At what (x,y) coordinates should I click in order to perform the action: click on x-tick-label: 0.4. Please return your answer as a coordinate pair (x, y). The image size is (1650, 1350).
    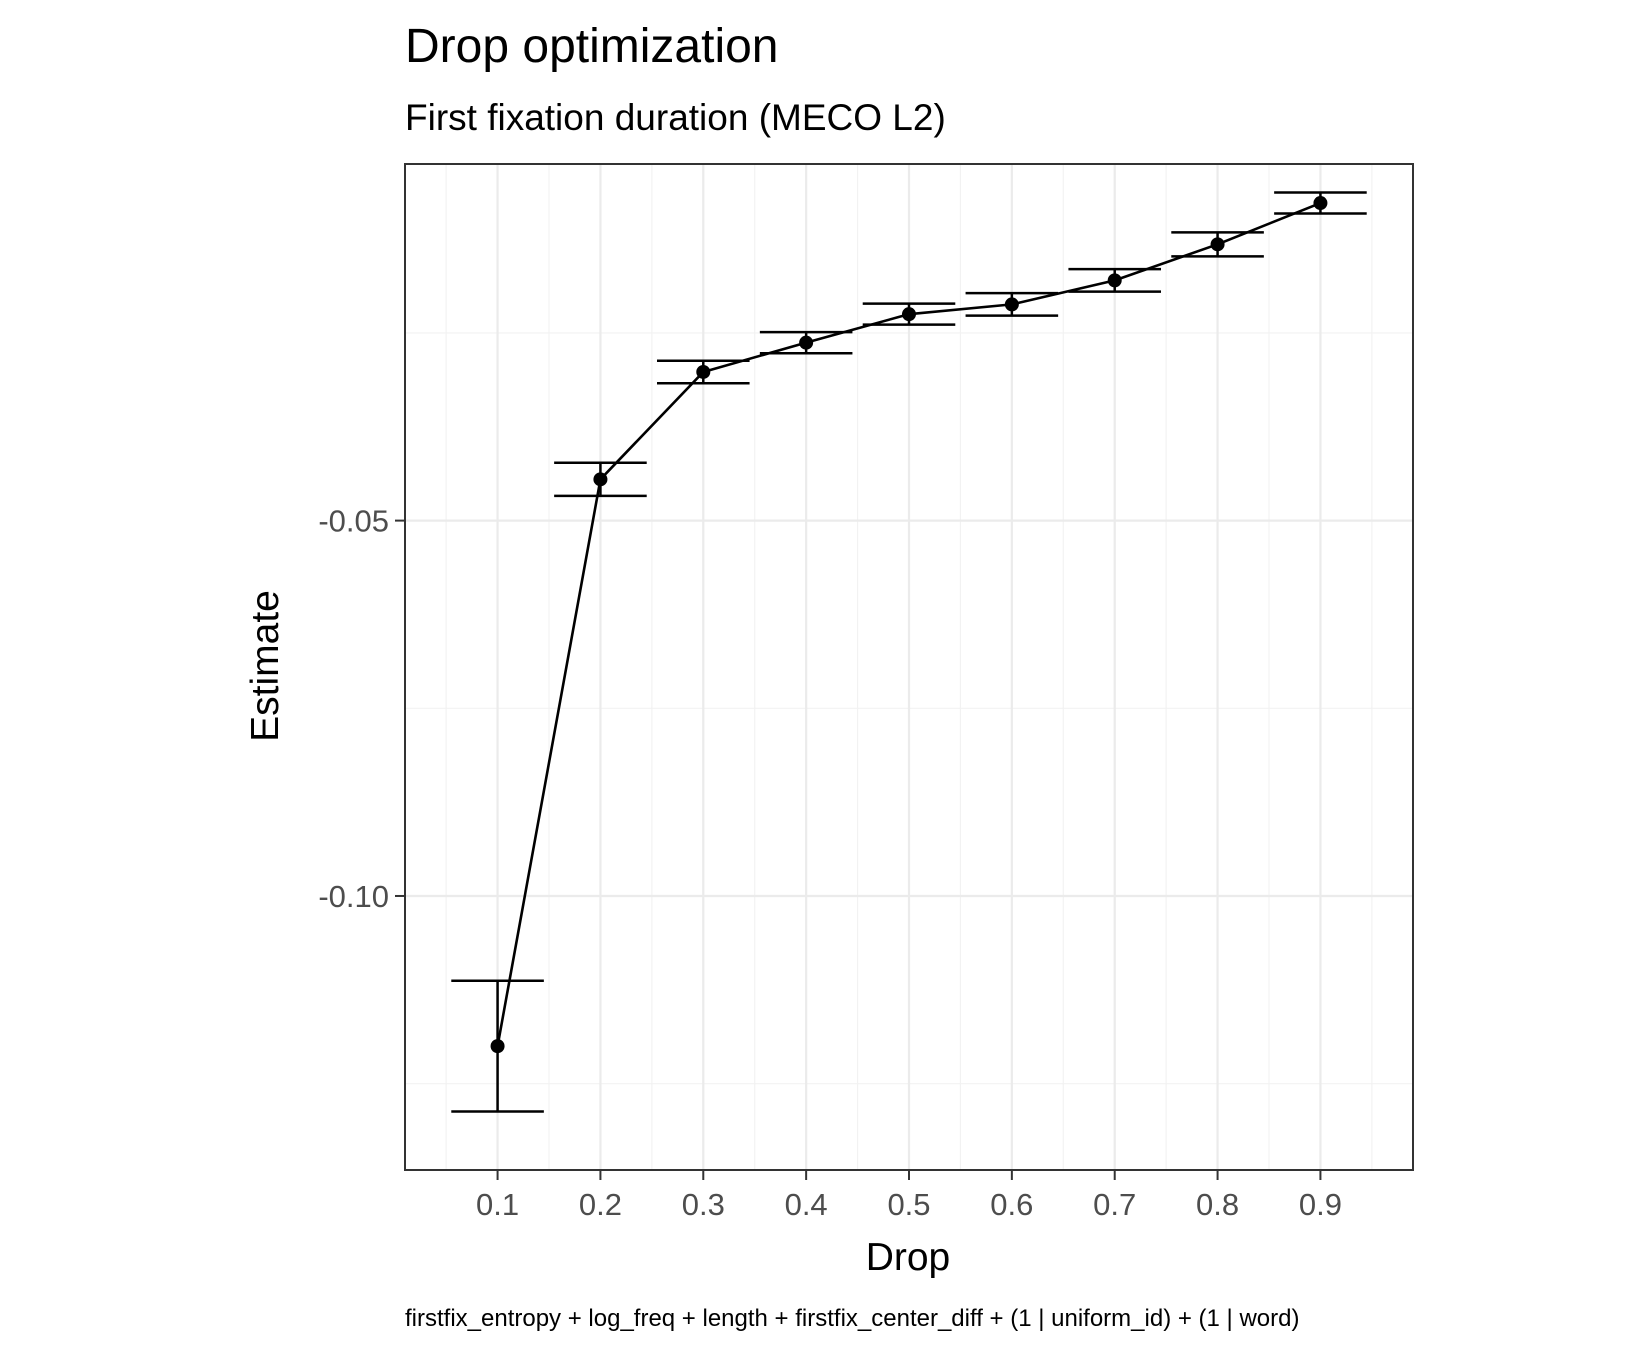
    Looking at the image, I should click on (806, 1204).